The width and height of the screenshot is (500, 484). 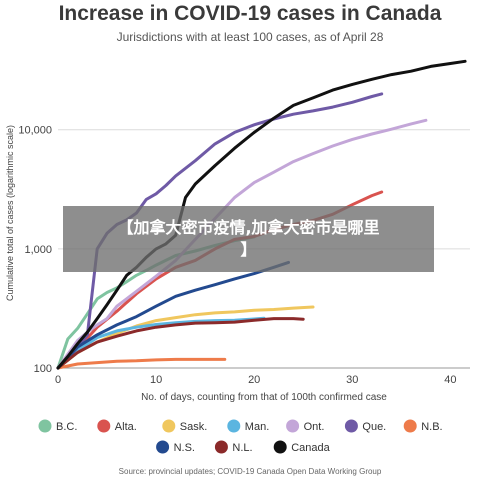 What do you see at coordinates (374, 427) in the screenshot?
I see `legend-label: Que.` at bounding box center [374, 427].